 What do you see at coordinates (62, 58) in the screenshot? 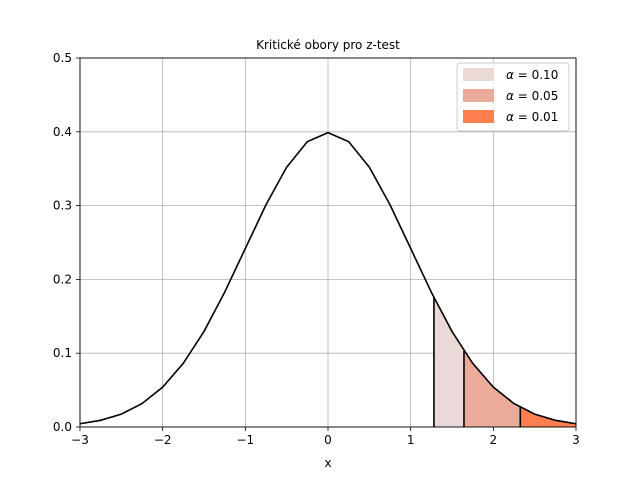
I see `y-tick-label-5: 0.5` at bounding box center [62, 58].